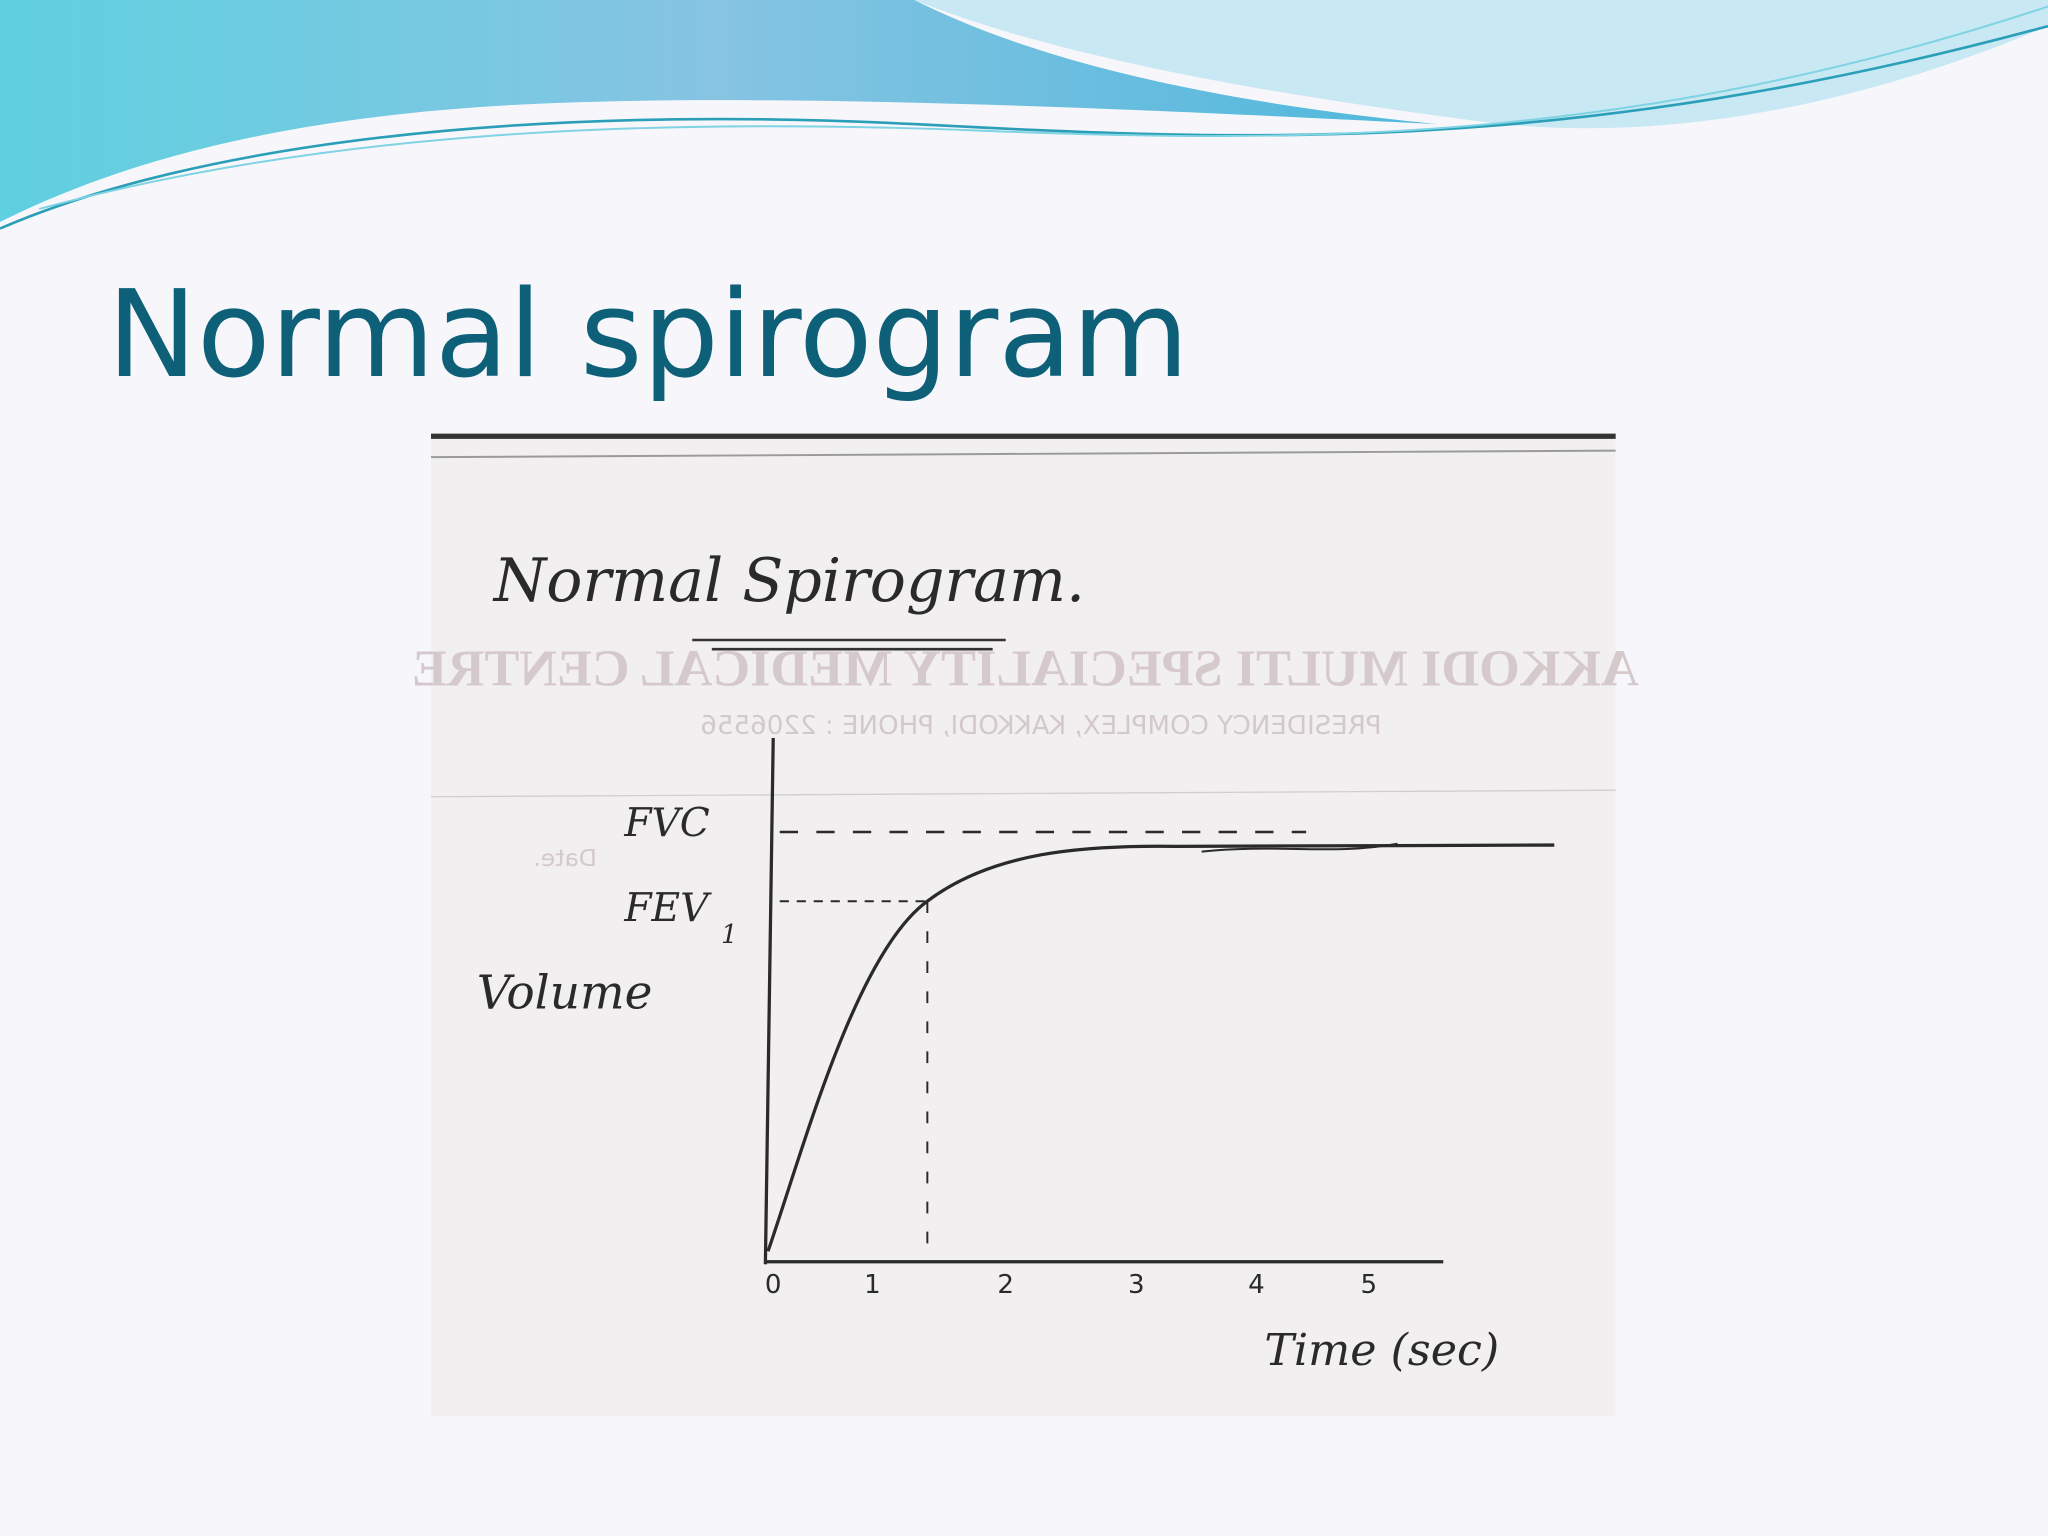  Describe the element at coordinates (1160, 1047) in the screenshot. I see `spirogram-curve` at that location.